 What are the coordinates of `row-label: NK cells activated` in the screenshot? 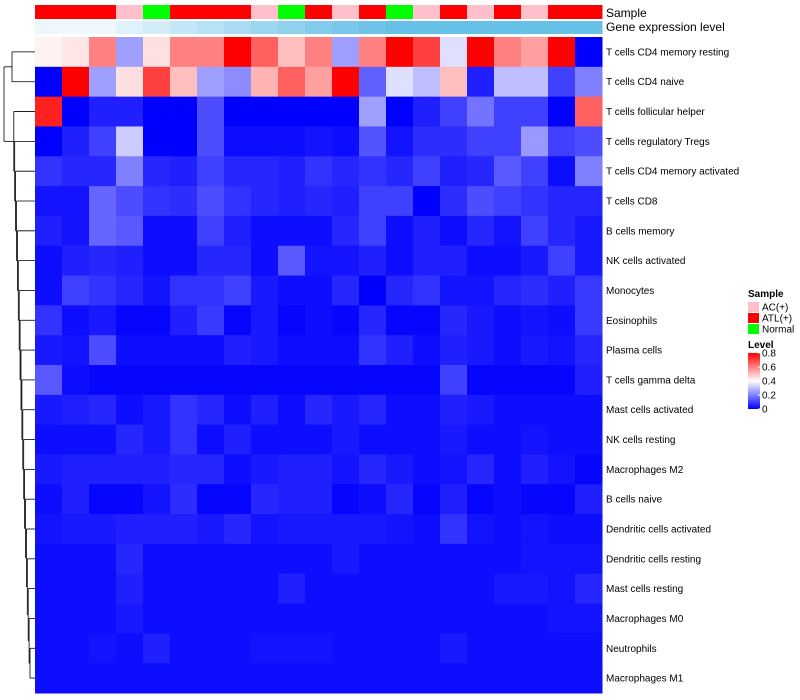 It's located at (645, 261).